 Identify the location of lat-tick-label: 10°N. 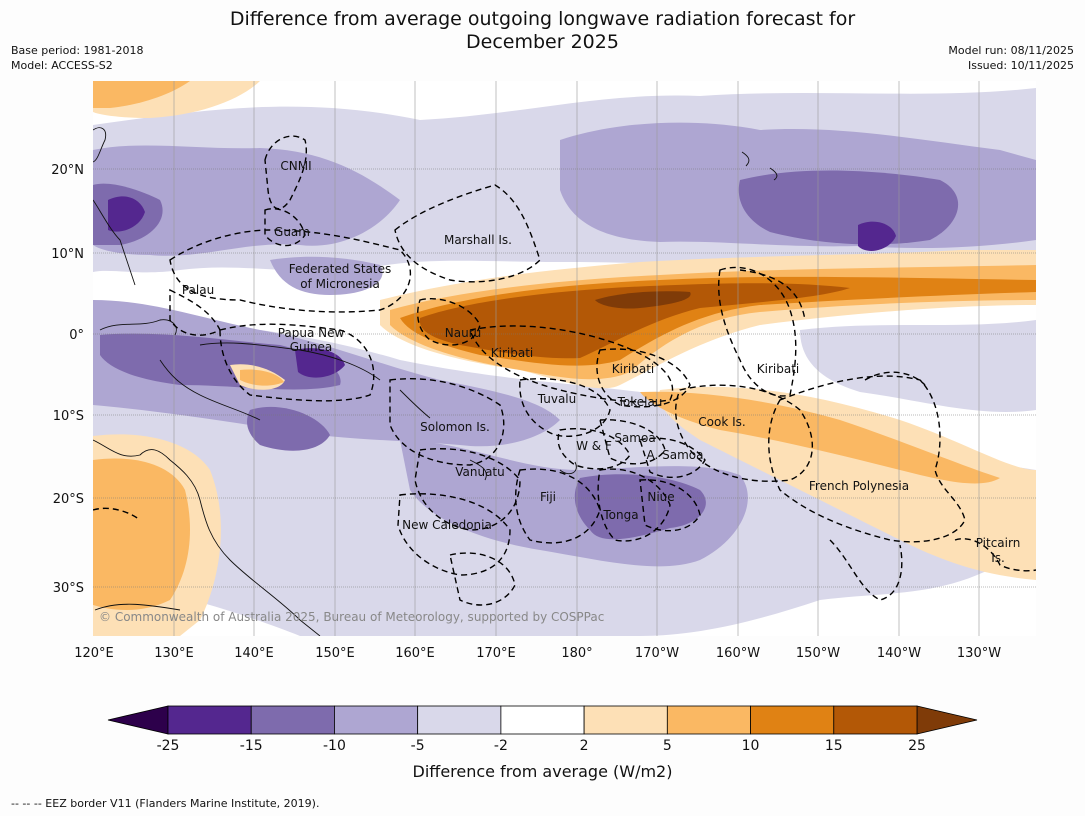
(67, 254).